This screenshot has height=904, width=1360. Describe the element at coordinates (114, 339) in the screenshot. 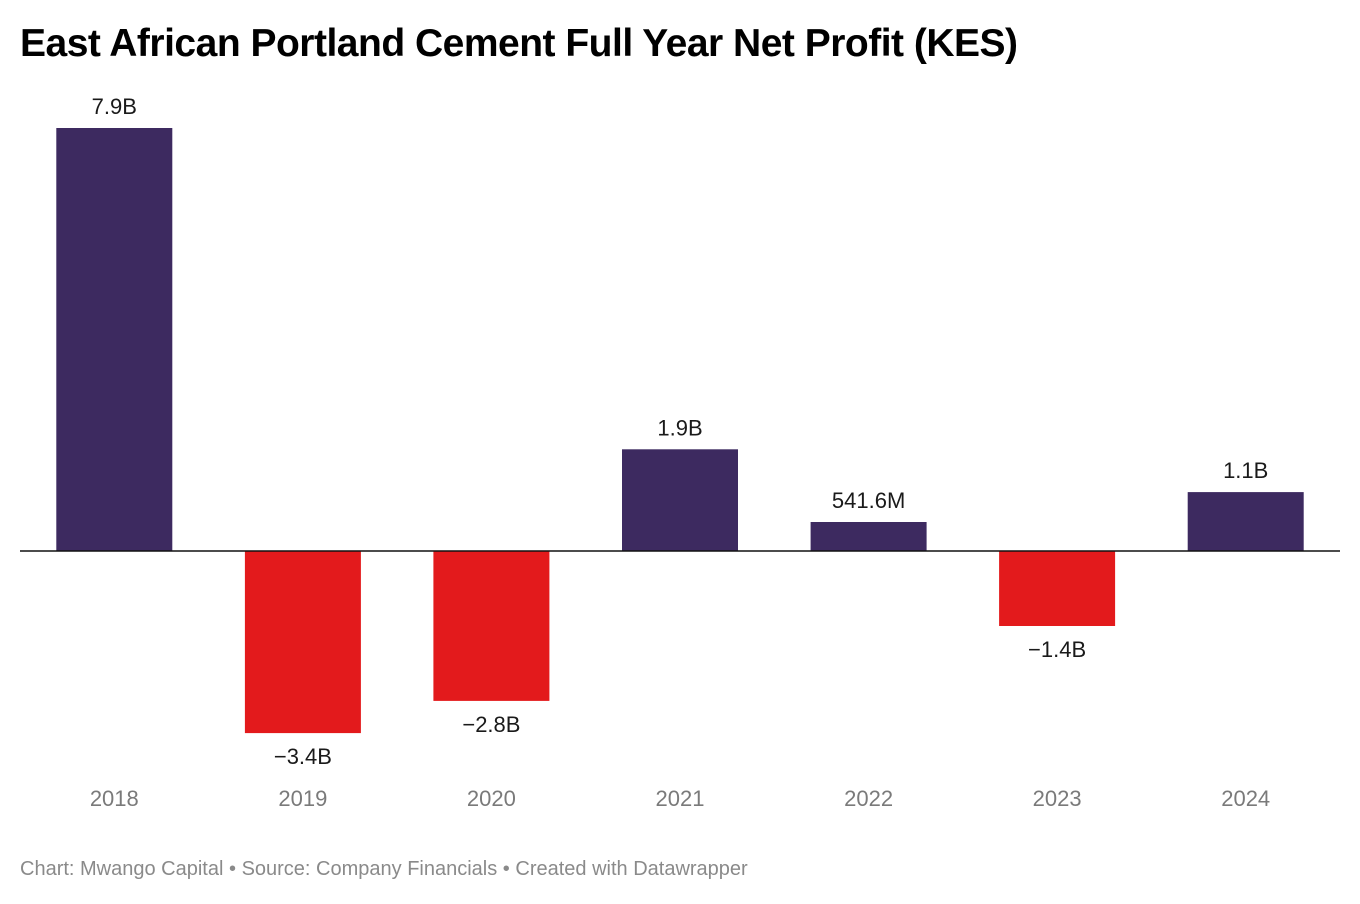

I see `bar-2018` at that location.